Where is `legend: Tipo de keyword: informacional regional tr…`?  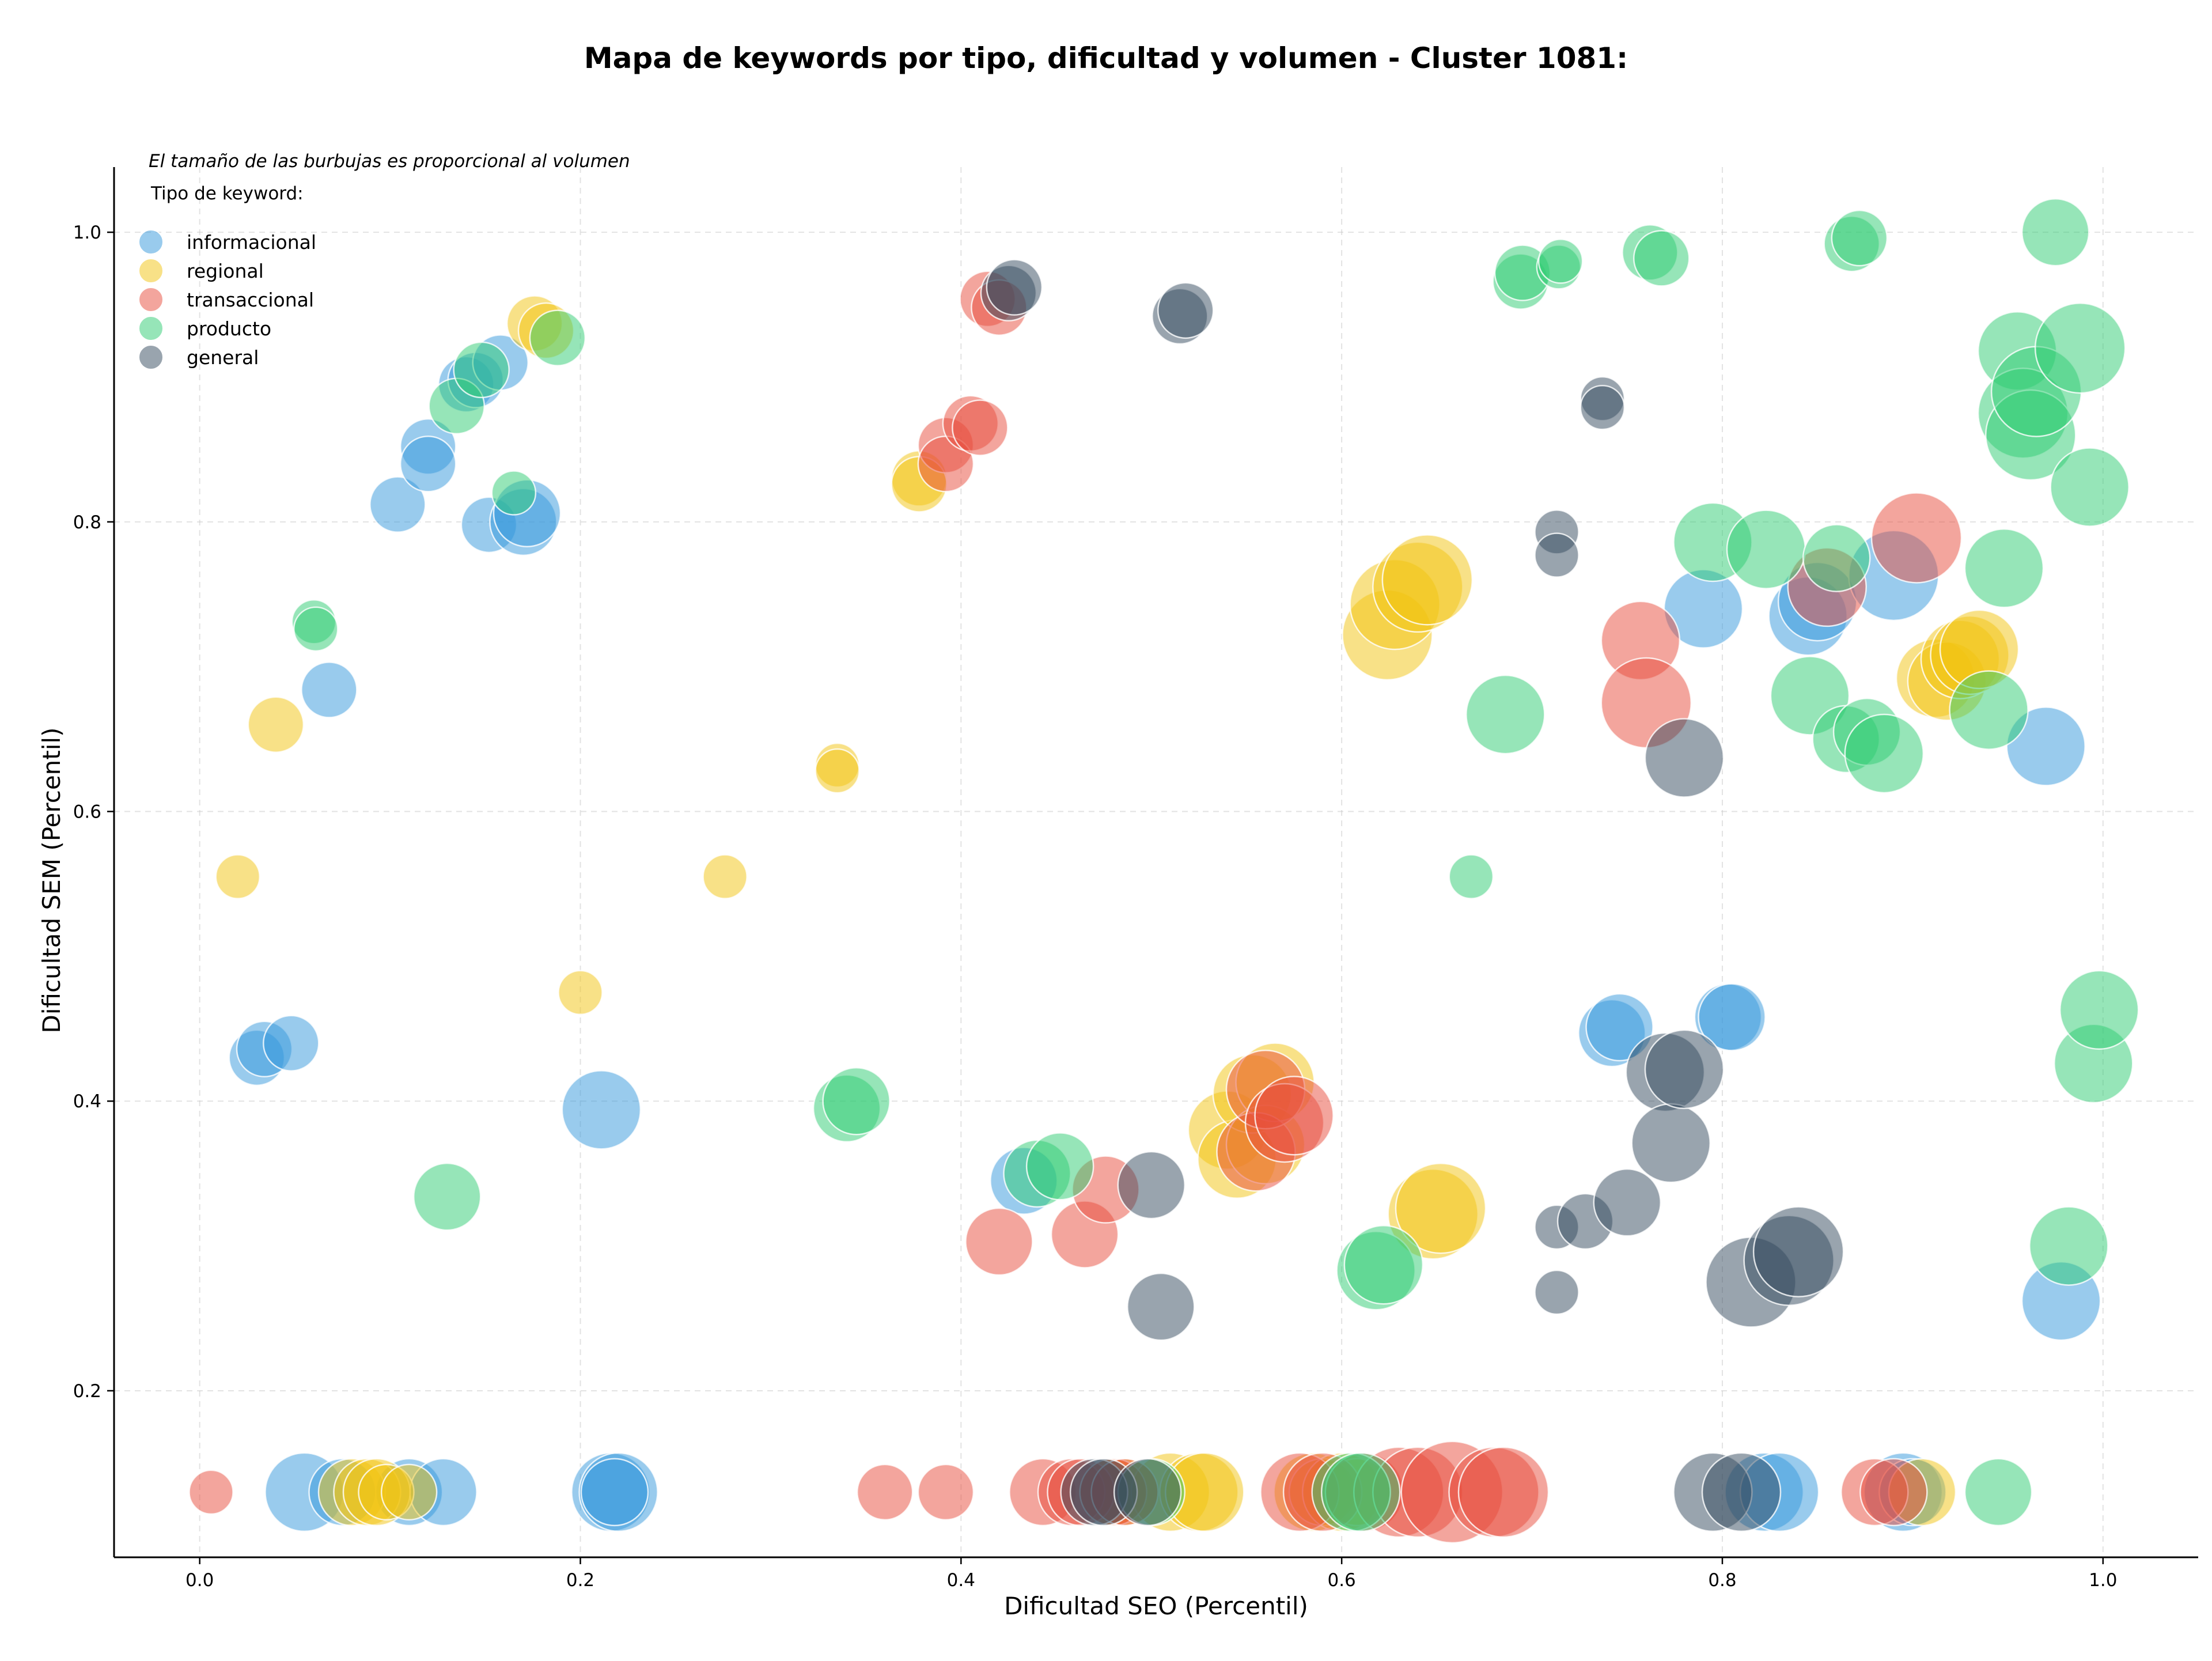 legend: Tipo de keyword: informacional regional tr… is located at coordinates (227, 276).